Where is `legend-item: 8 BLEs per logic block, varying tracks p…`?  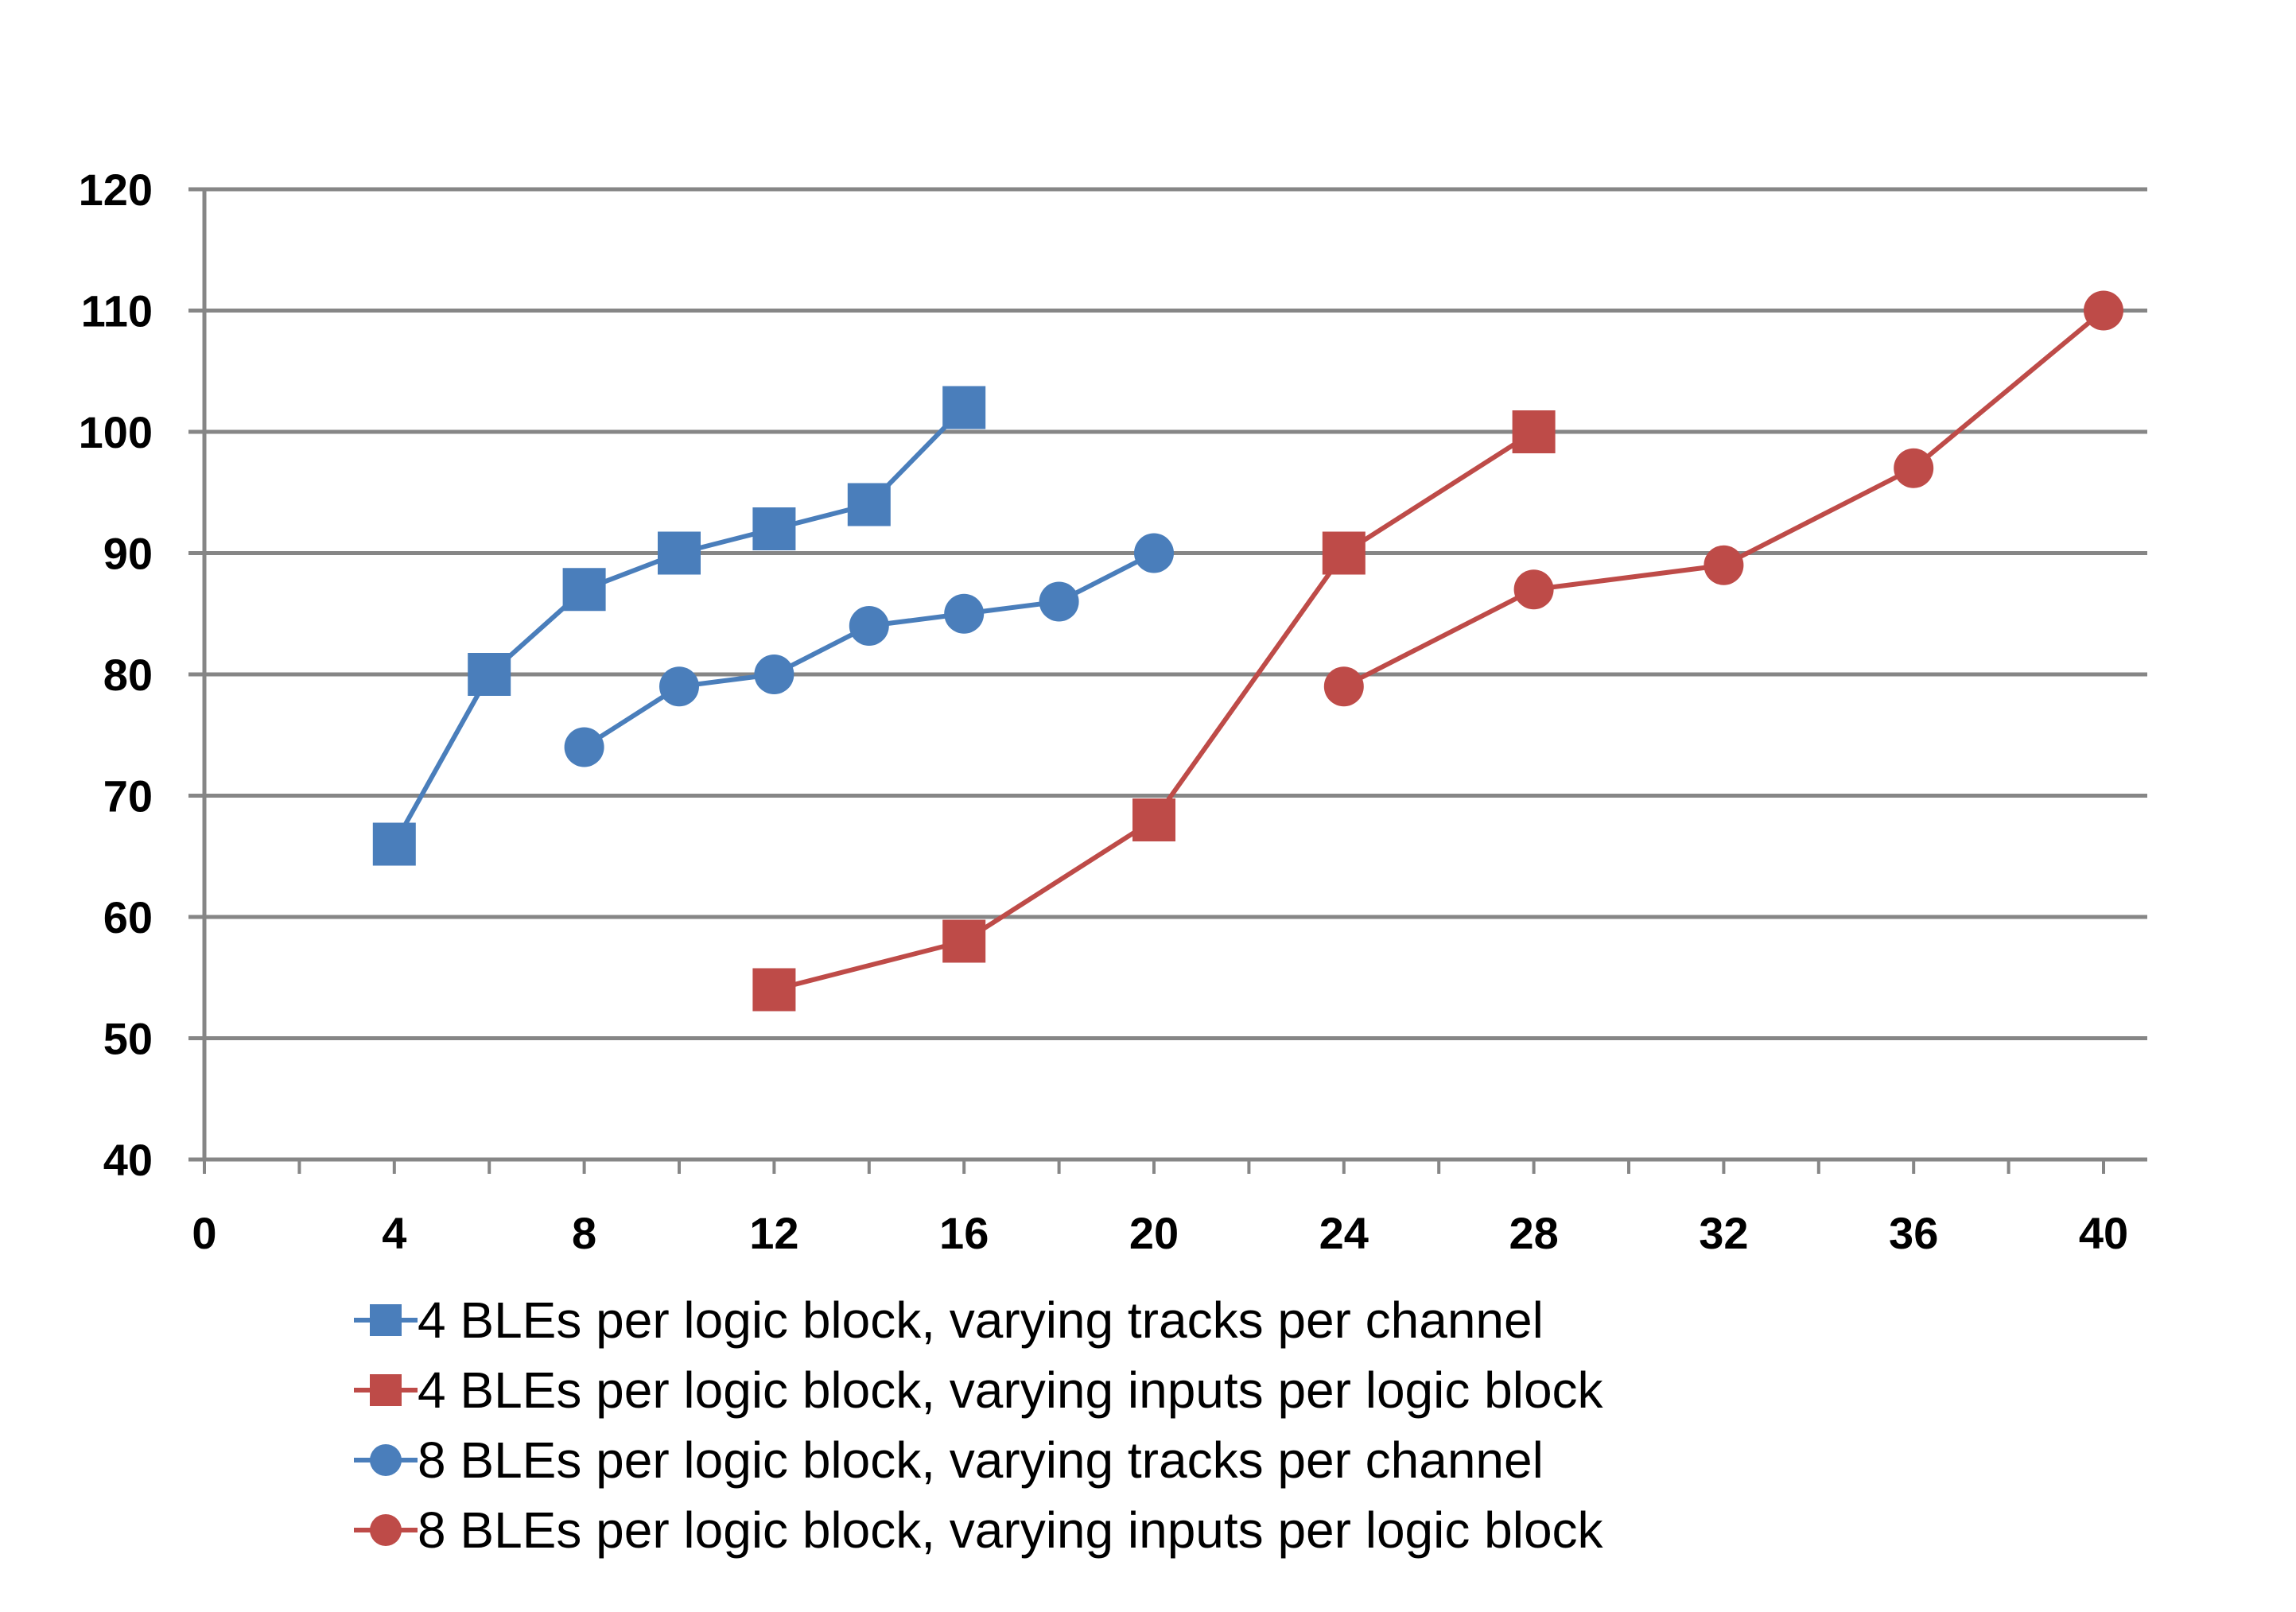
legend-item: 8 BLEs per logic block, varying tracks p… is located at coordinates (949, 1460).